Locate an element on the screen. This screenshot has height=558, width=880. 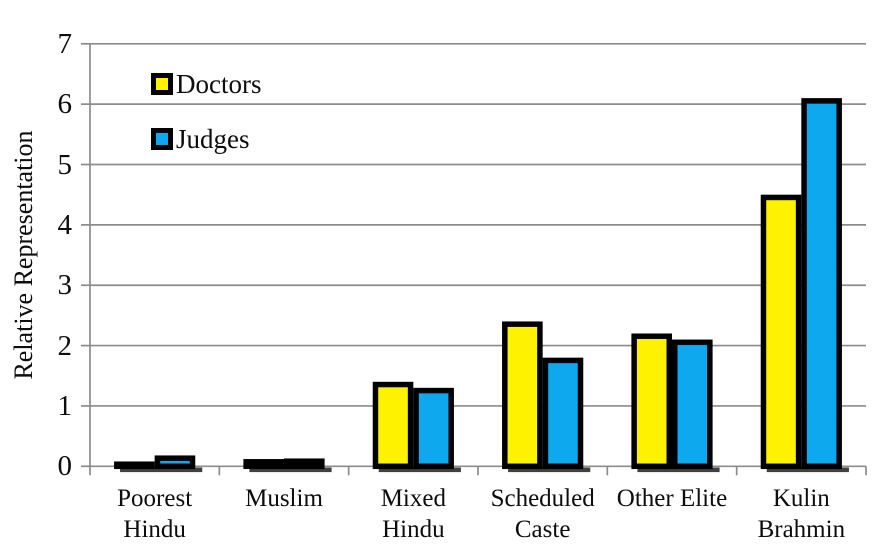
y-tick-label: 7 is located at coordinates (65, 43).